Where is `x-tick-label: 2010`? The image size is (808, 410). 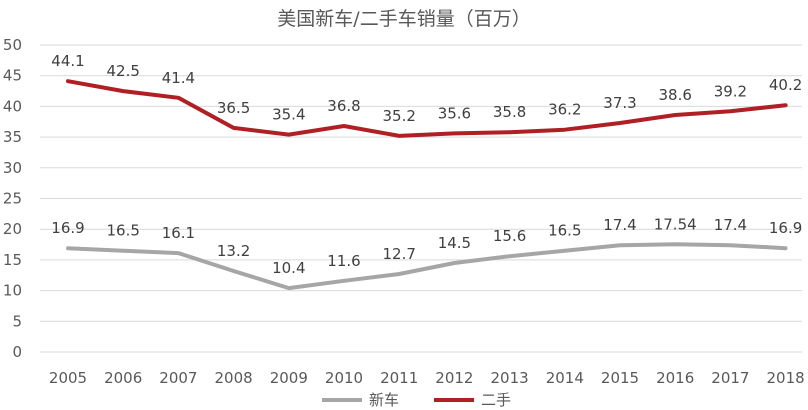 x-tick-label: 2010 is located at coordinates (344, 378).